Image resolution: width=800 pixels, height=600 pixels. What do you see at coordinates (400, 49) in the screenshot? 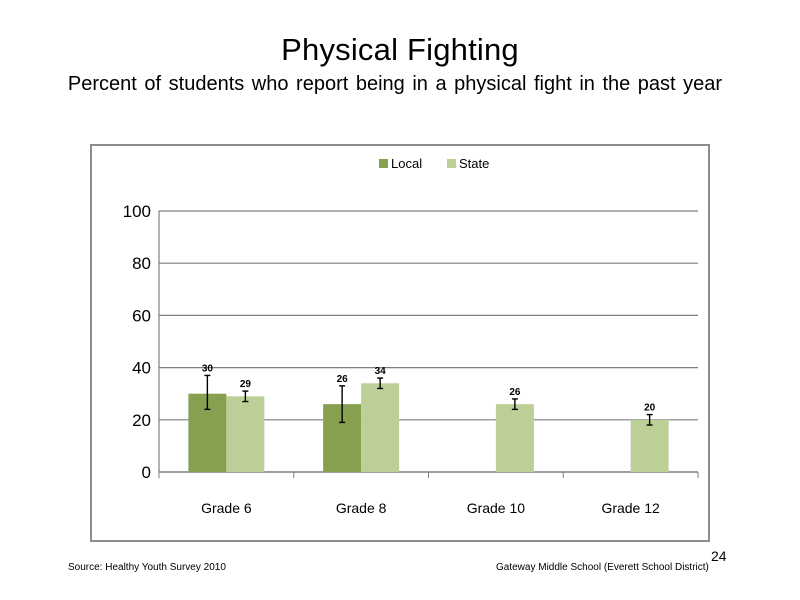
I see `slide-title: Physical Fighting` at bounding box center [400, 49].